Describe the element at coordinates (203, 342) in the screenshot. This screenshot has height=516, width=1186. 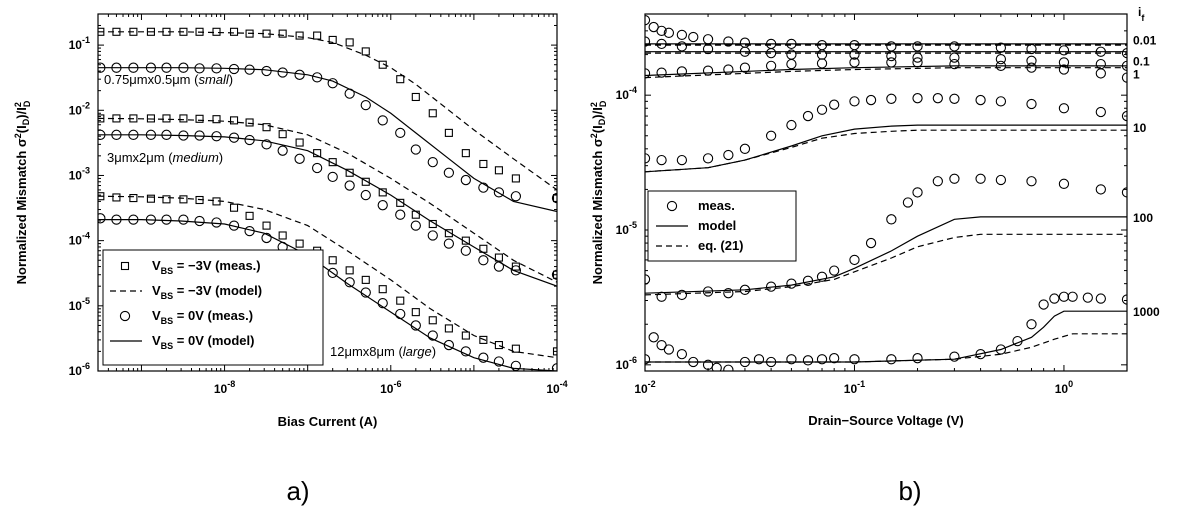
I see `legend-label: VBS = 0V (model)` at that location.